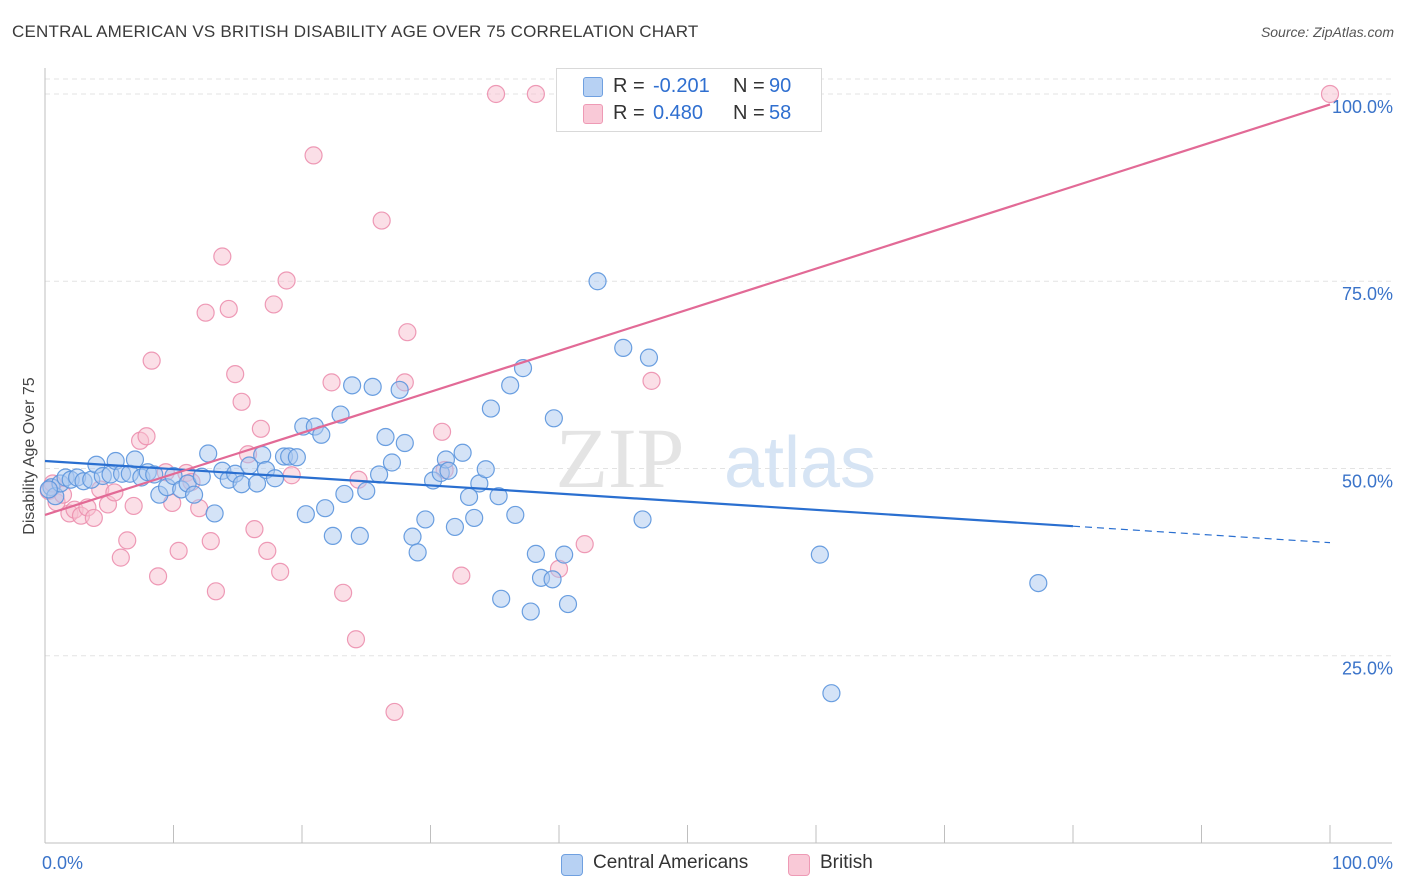 This screenshot has width=1406, height=892. I want to click on y-tick-label: 50.0%, so click(1367, 481).